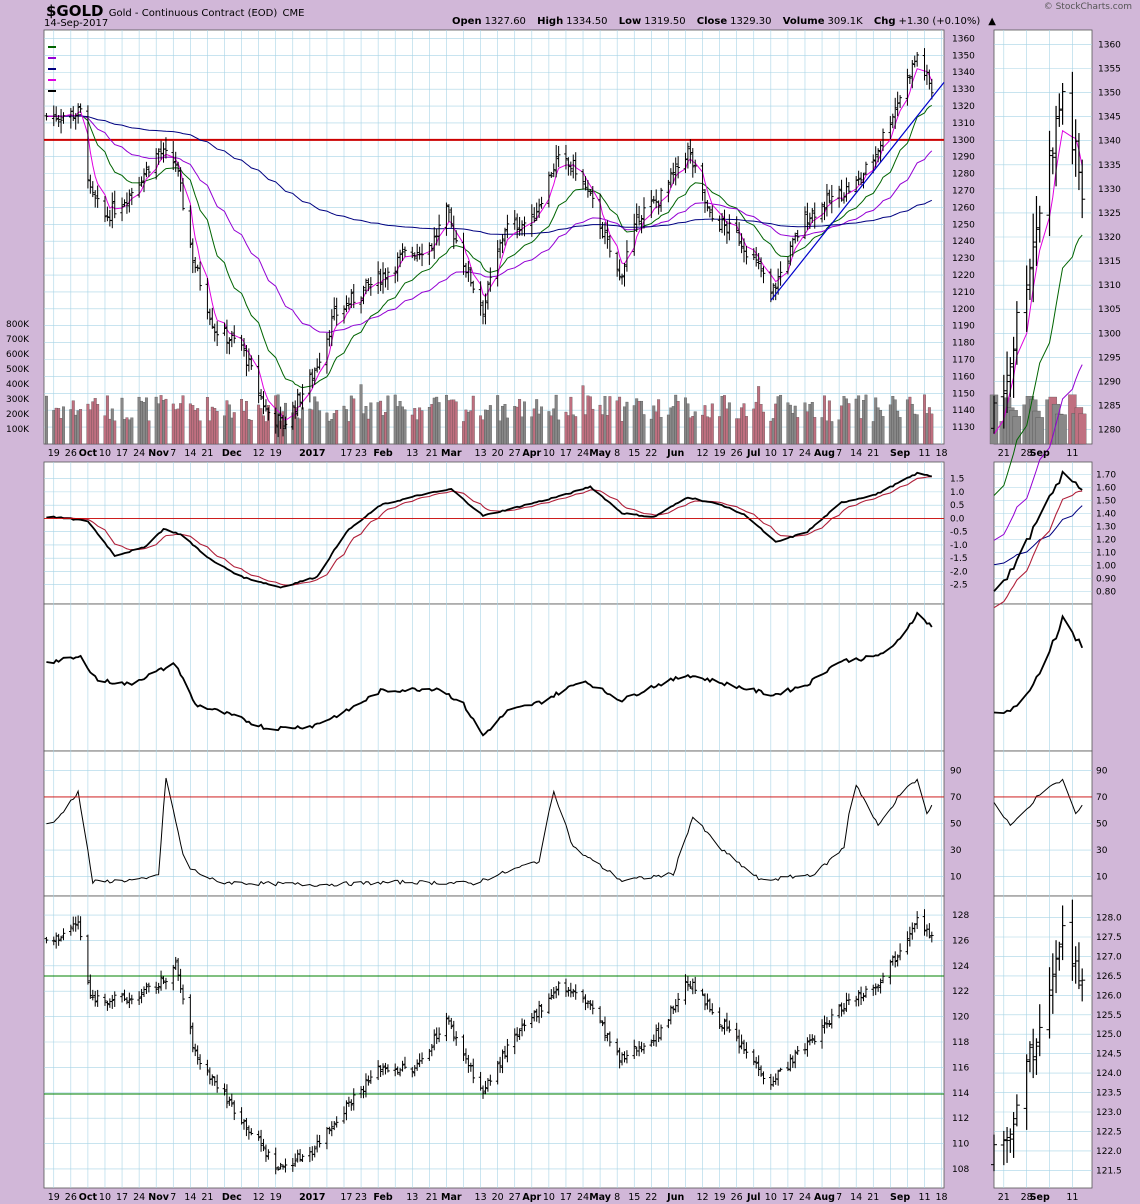 Image resolution: width=1140 pixels, height=1204 pixels. I want to click on price-tick-label: 1190, so click(963, 327).